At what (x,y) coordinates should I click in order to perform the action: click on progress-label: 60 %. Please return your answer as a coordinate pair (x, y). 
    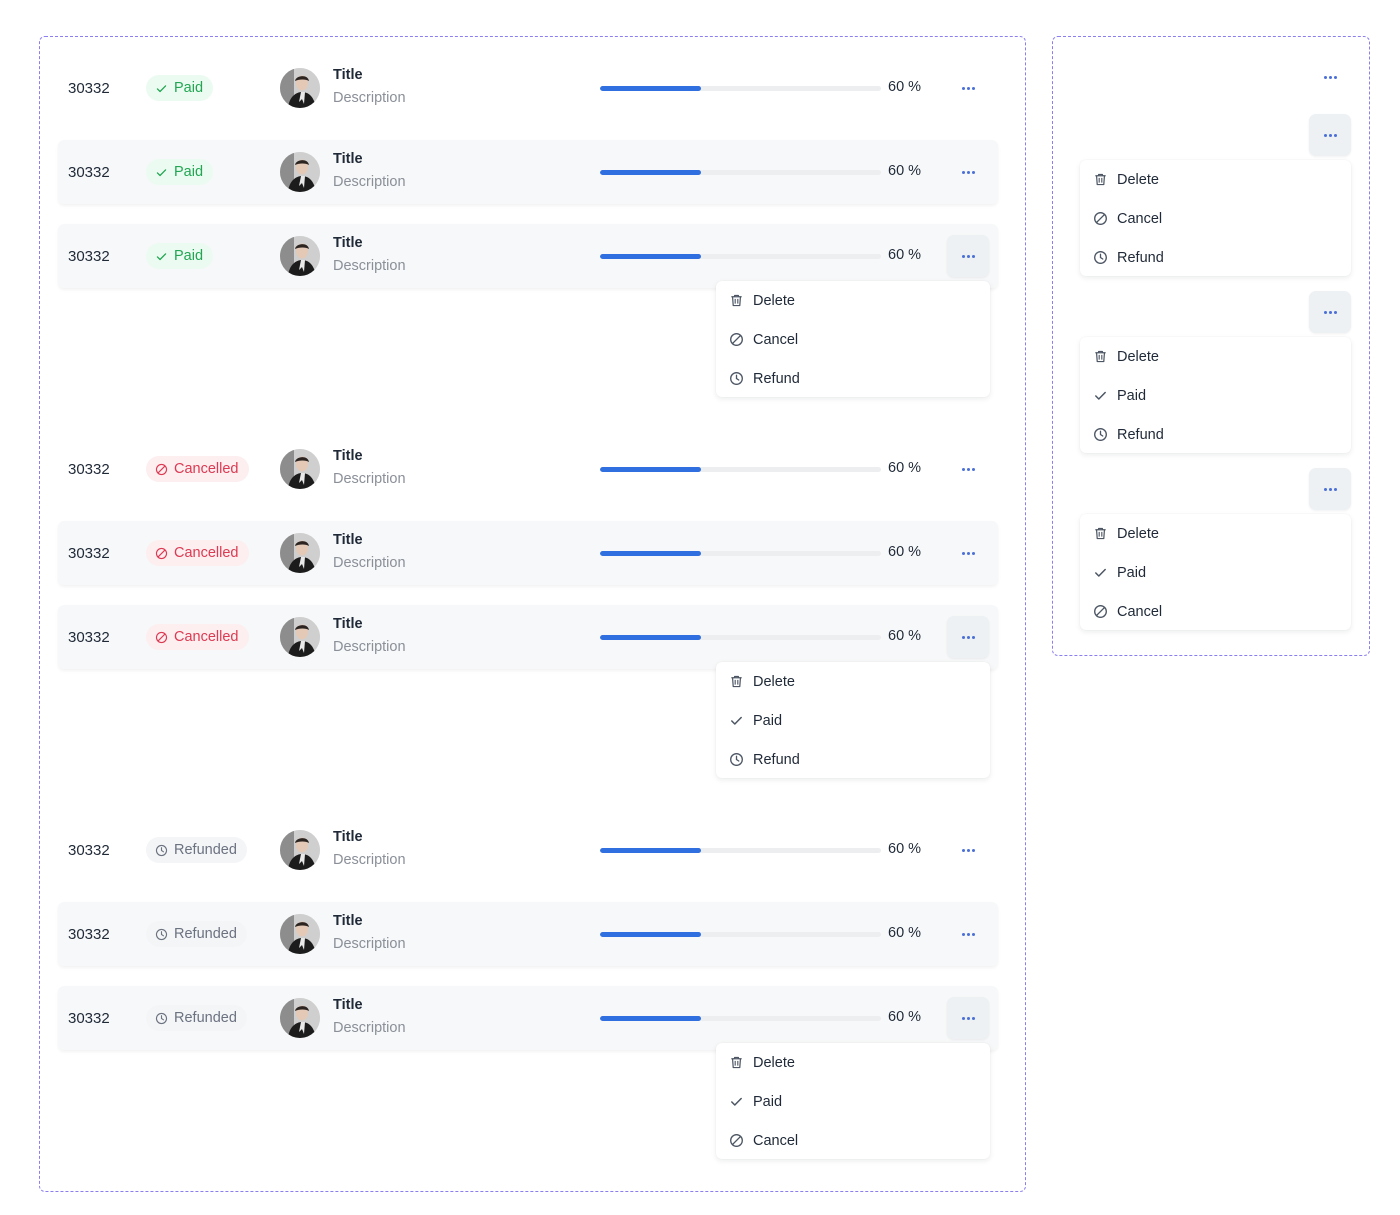
    Looking at the image, I should click on (905, 87).